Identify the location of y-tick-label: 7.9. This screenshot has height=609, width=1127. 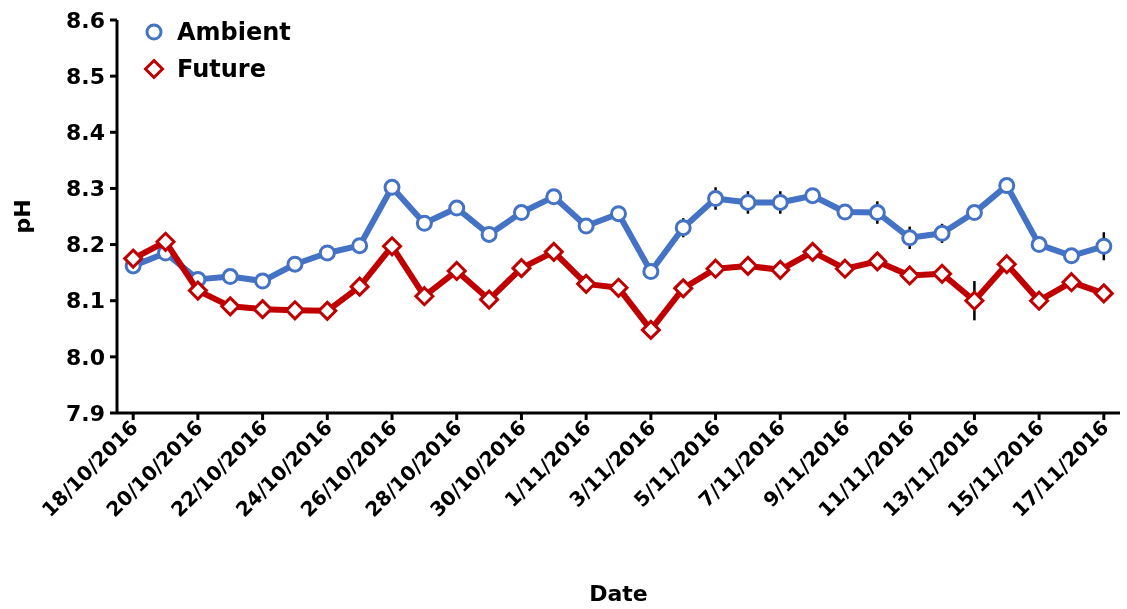
(85, 413).